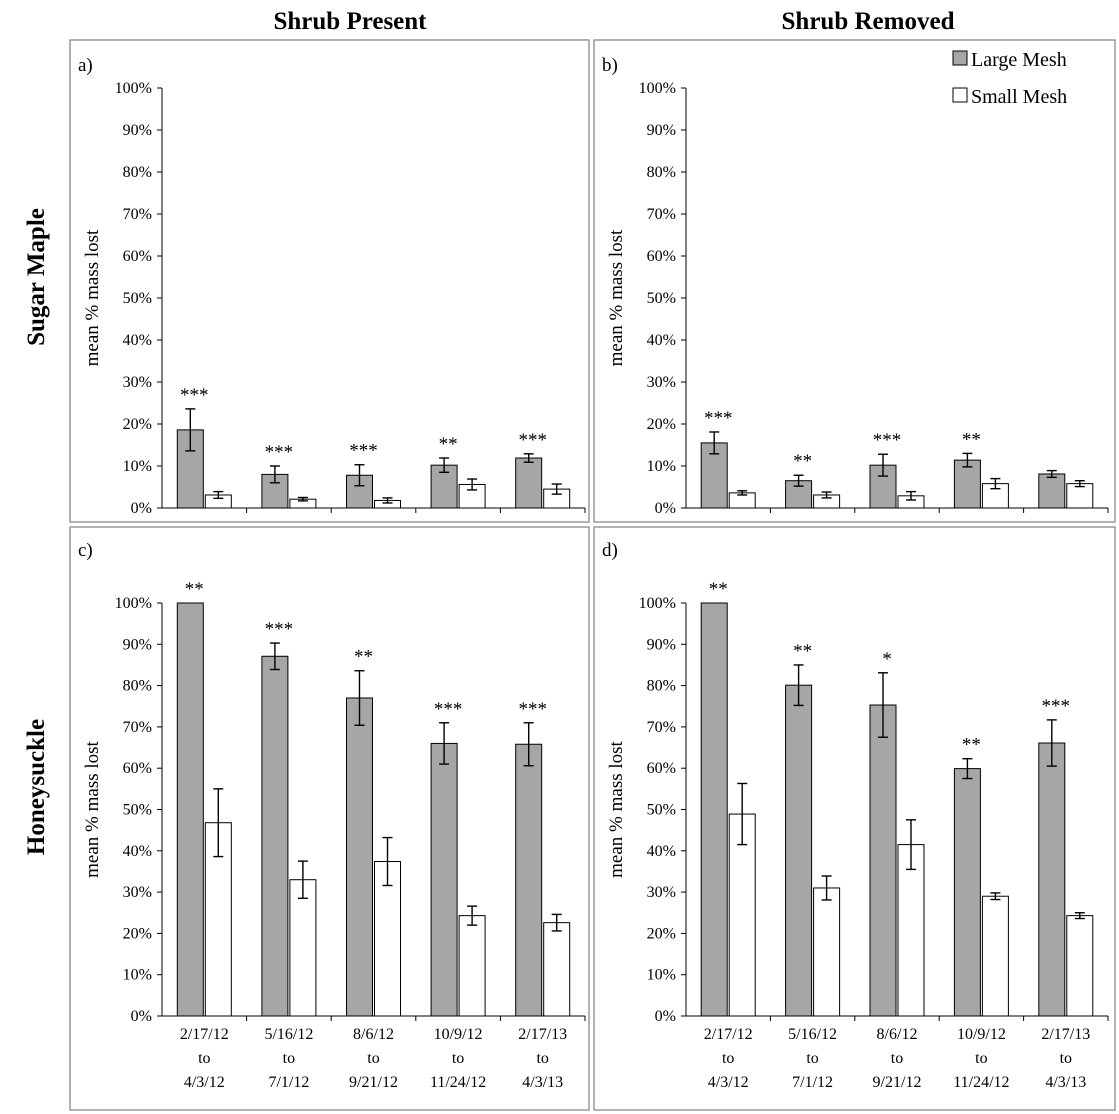  What do you see at coordinates (616, 808) in the screenshot?
I see `y-axis-label-d: mean % mass lost` at bounding box center [616, 808].